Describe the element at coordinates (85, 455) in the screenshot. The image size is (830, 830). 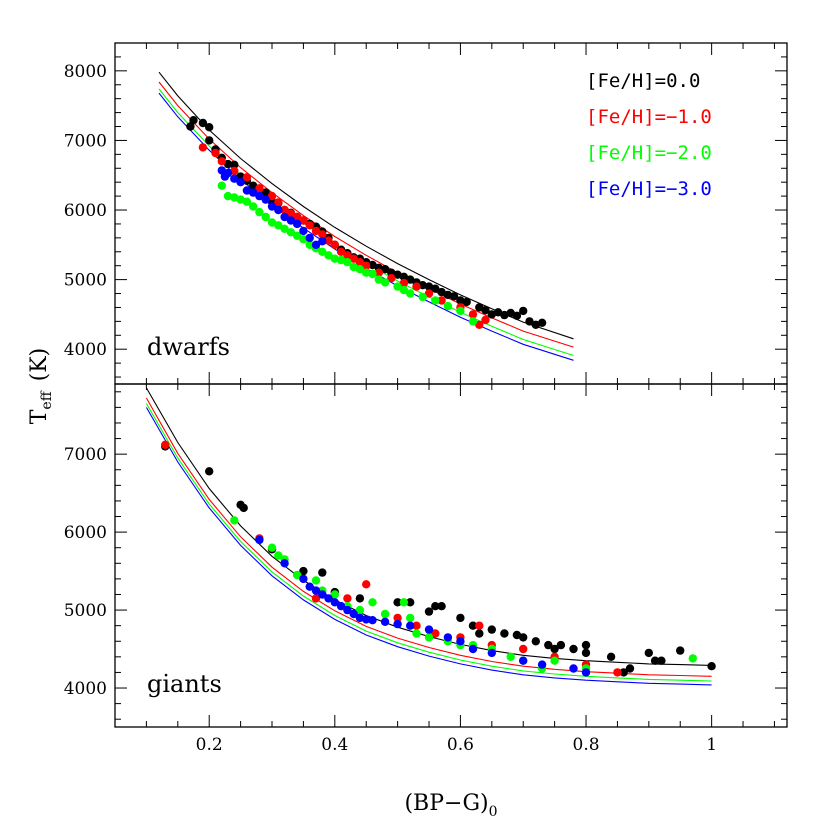
I see `y-tick-label: 7000` at that location.